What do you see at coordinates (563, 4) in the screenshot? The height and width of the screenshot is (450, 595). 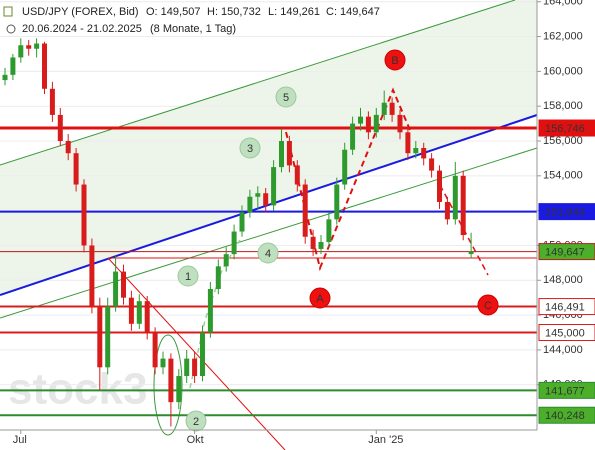 I see `y-tick-label: 164,000` at bounding box center [563, 4].